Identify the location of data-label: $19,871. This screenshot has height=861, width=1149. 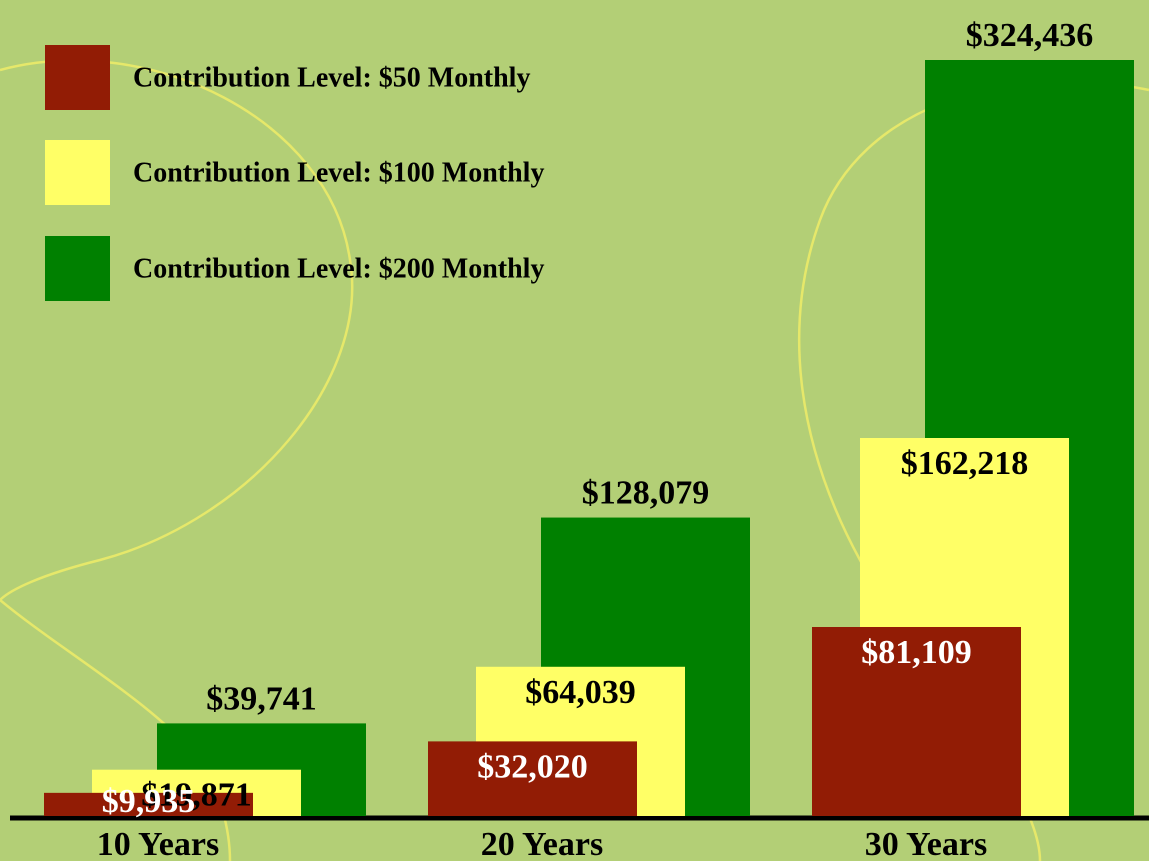
(196, 795).